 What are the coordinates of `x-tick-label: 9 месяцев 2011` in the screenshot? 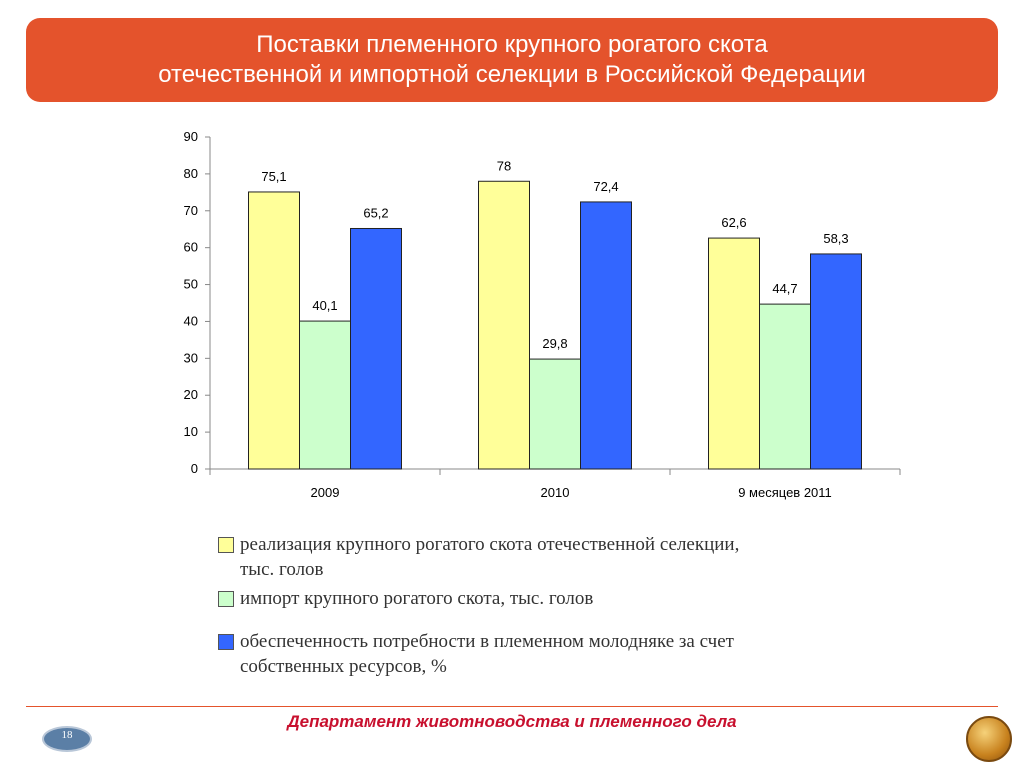 It's located at (785, 492).